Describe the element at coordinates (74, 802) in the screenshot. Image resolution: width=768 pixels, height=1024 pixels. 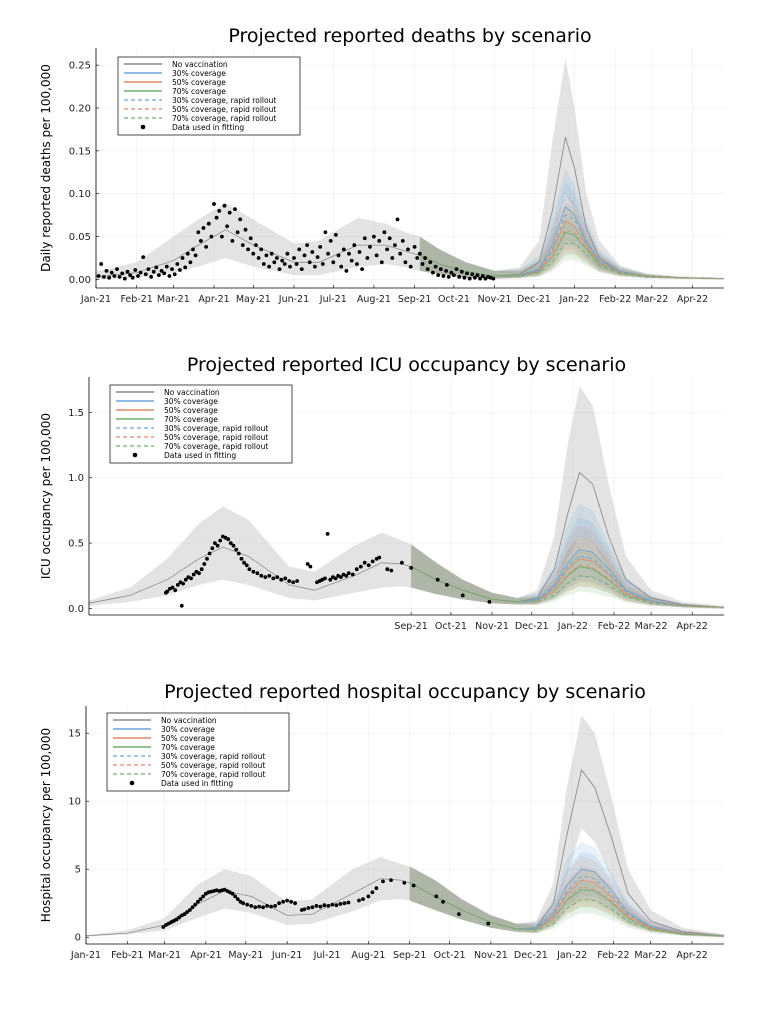
I see `y-tick-label: 10` at that location.